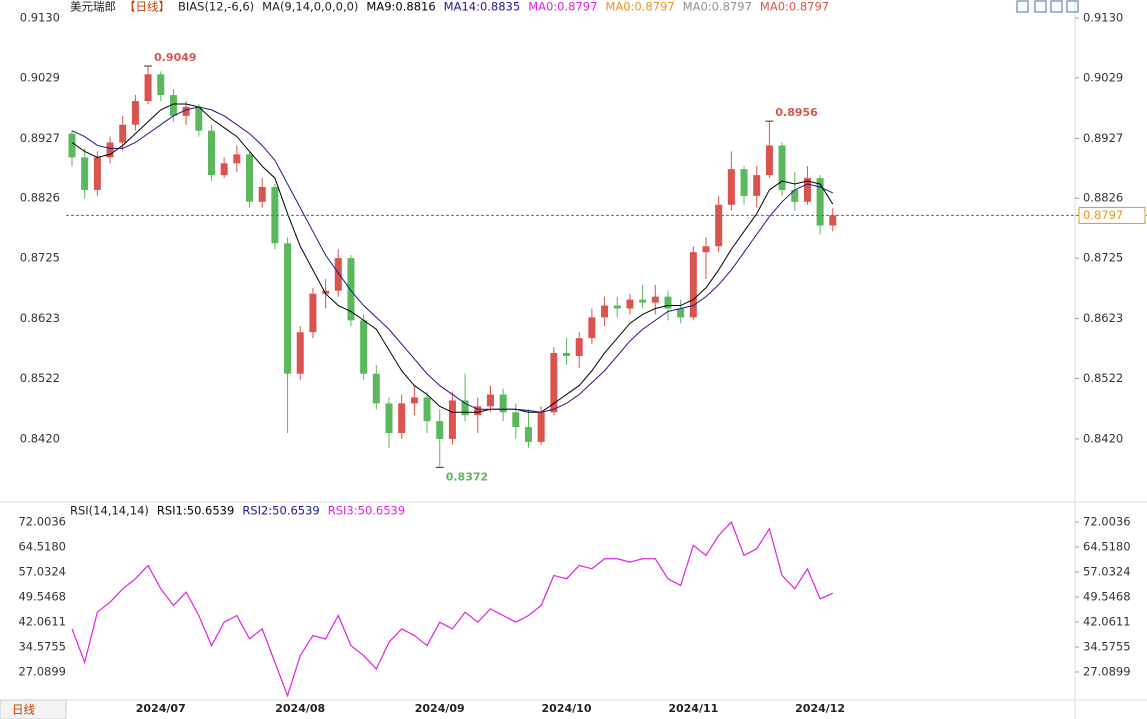 The height and width of the screenshot is (719, 1147). Describe the element at coordinates (42, 522) in the screenshot. I see `y-tick-label-left: 72.0036` at that location.